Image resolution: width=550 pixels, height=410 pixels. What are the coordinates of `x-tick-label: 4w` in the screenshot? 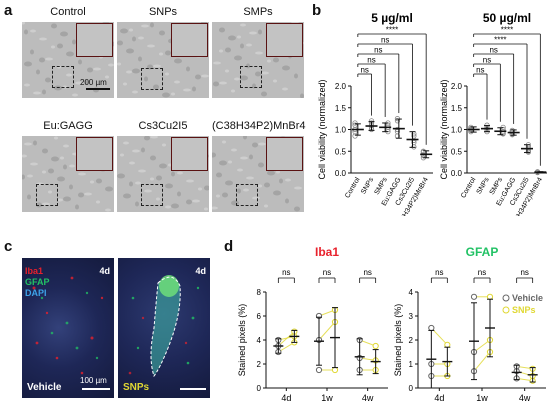 It's located at (368, 398).